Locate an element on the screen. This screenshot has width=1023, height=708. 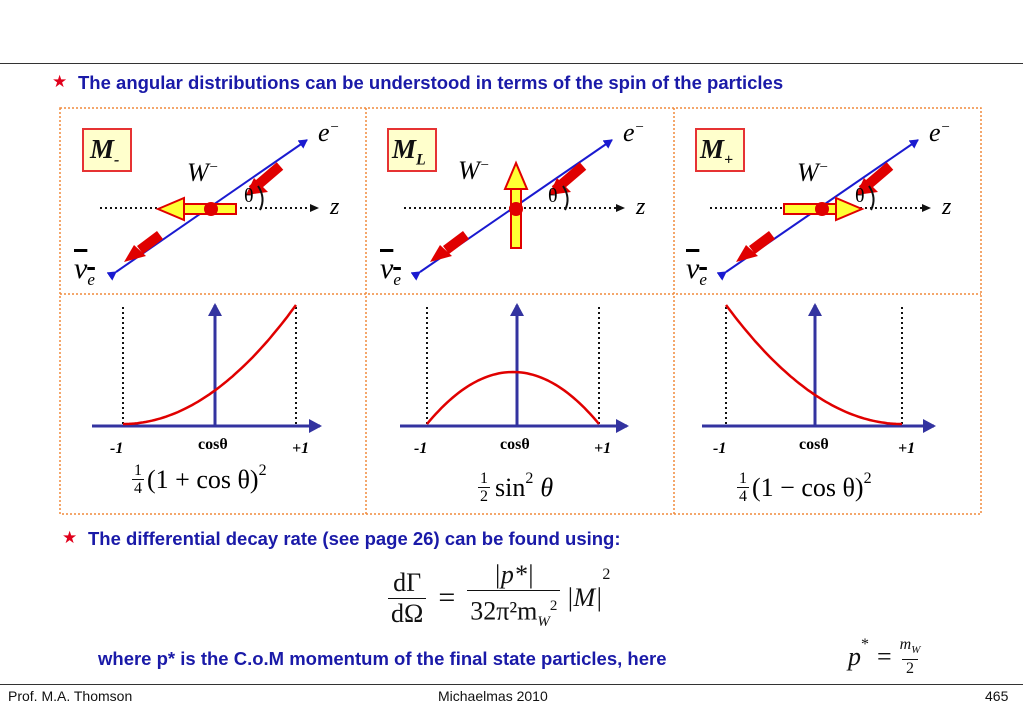
panel-m-l-diagram is located at coordinates (514, 210).